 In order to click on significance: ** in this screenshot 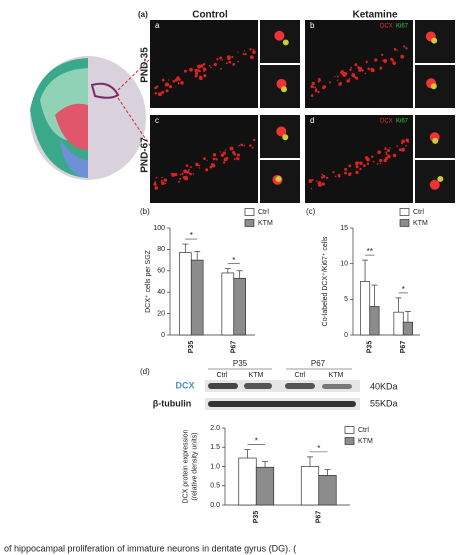, I will do `click(370, 251)`.